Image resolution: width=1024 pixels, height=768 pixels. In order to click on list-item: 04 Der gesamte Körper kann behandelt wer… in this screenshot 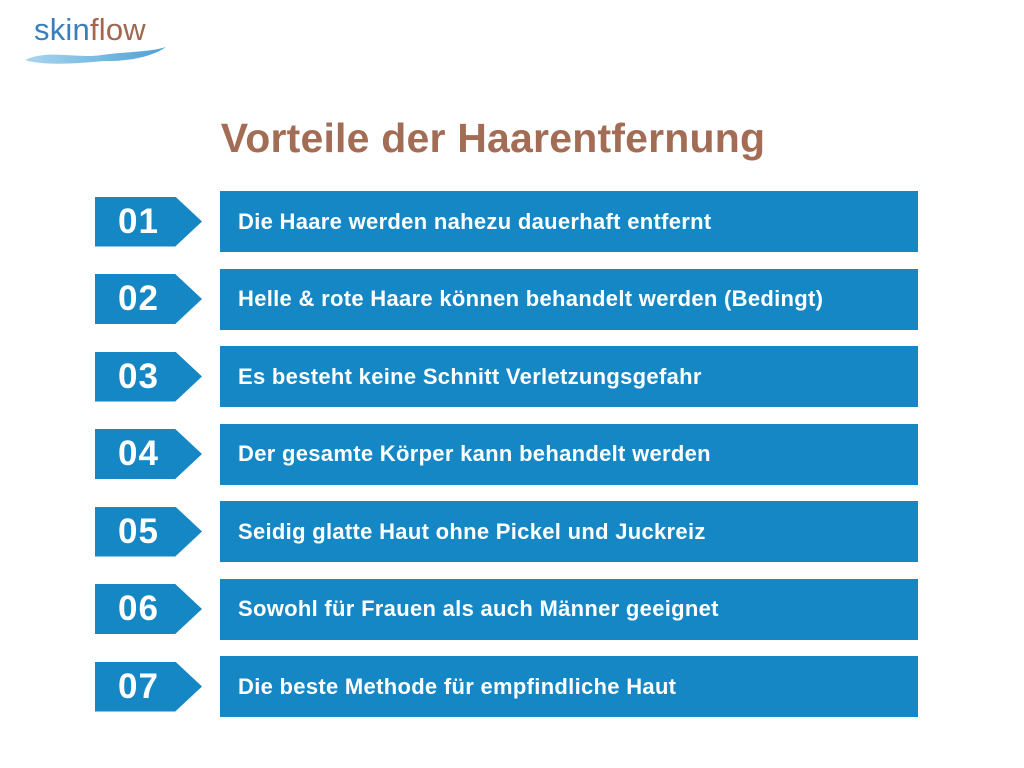, I will do `click(506, 454)`.